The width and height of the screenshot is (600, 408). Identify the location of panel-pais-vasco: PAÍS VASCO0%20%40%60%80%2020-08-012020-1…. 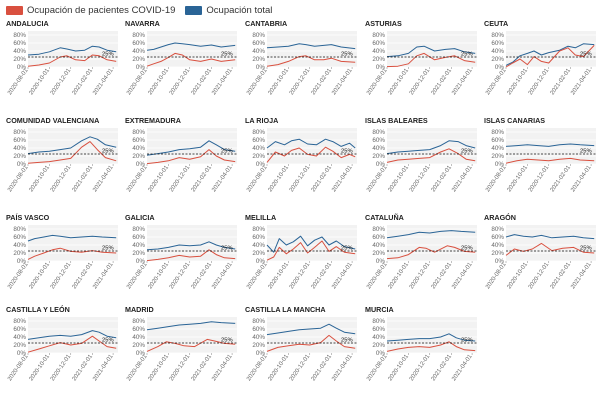
(62, 251).